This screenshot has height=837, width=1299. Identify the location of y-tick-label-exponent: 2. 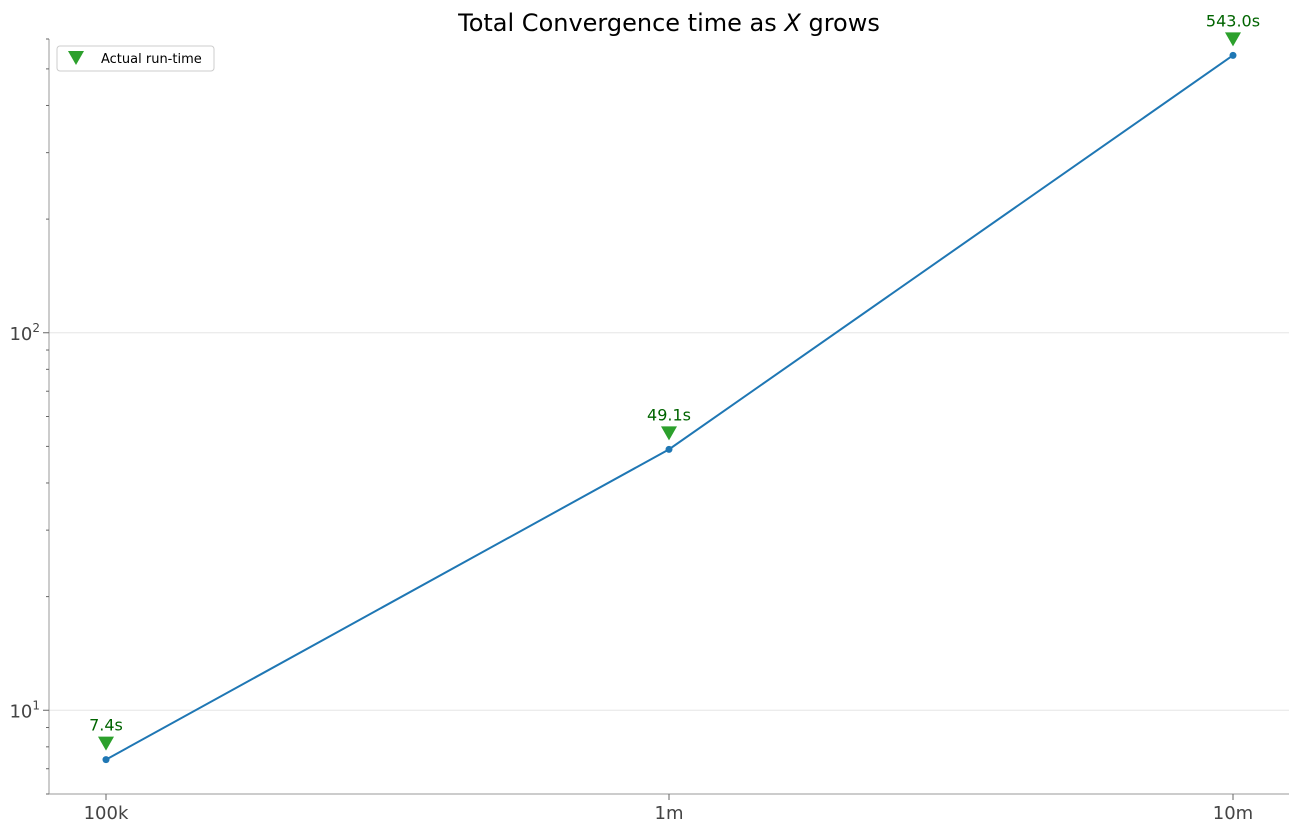
(36, 328).